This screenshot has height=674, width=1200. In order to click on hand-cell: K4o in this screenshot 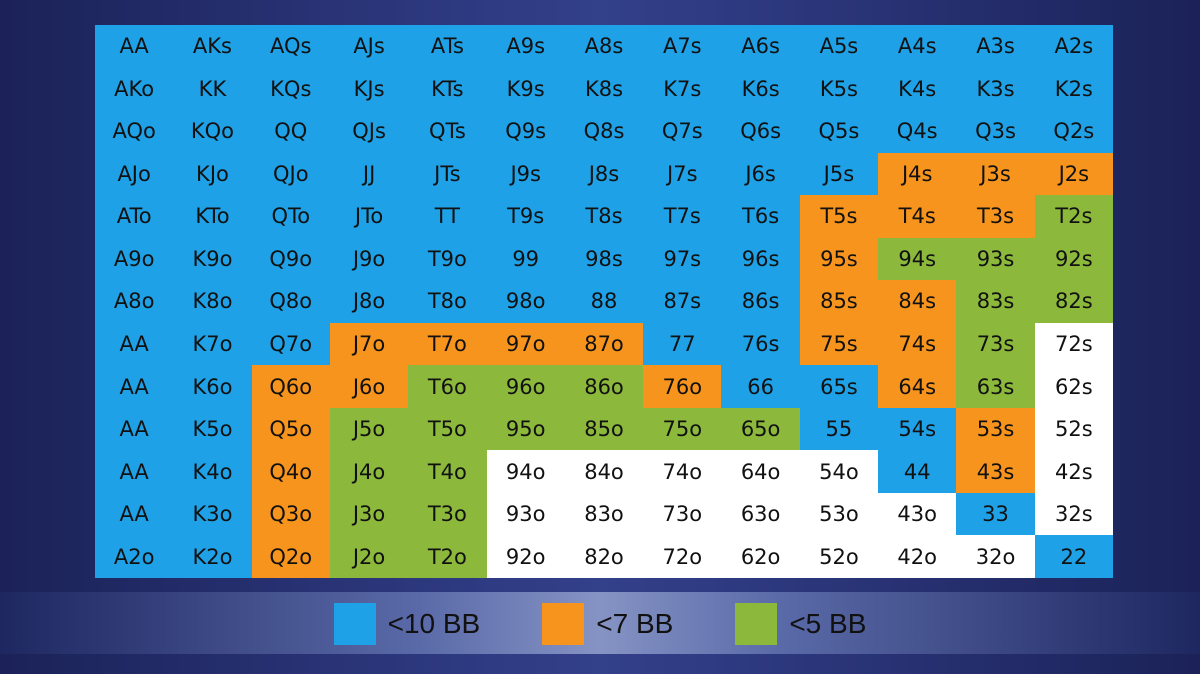, I will do `click(212, 471)`.